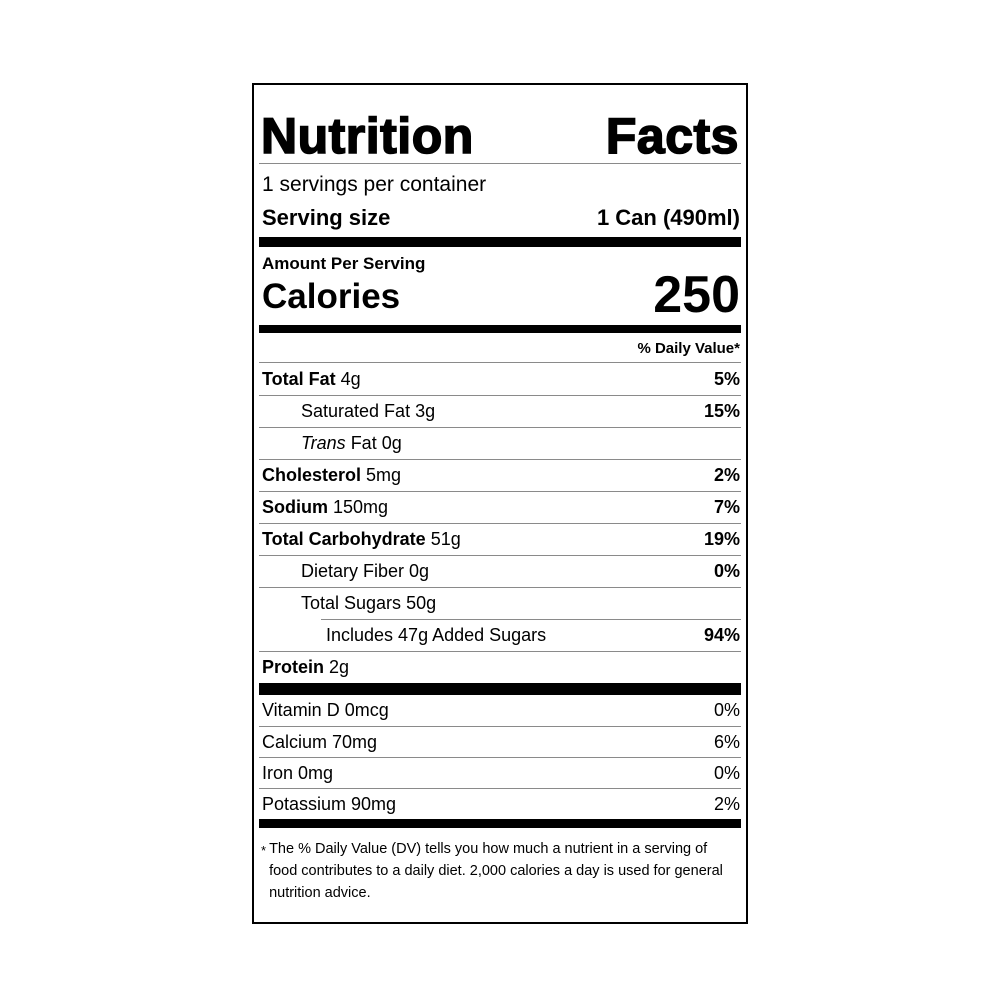 This screenshot has height=1000, width=1000. What do you see at coordinates (672, 135) in the screenshot?
I see `label-title-word-2: Facts` at bounding box center [672, 135].